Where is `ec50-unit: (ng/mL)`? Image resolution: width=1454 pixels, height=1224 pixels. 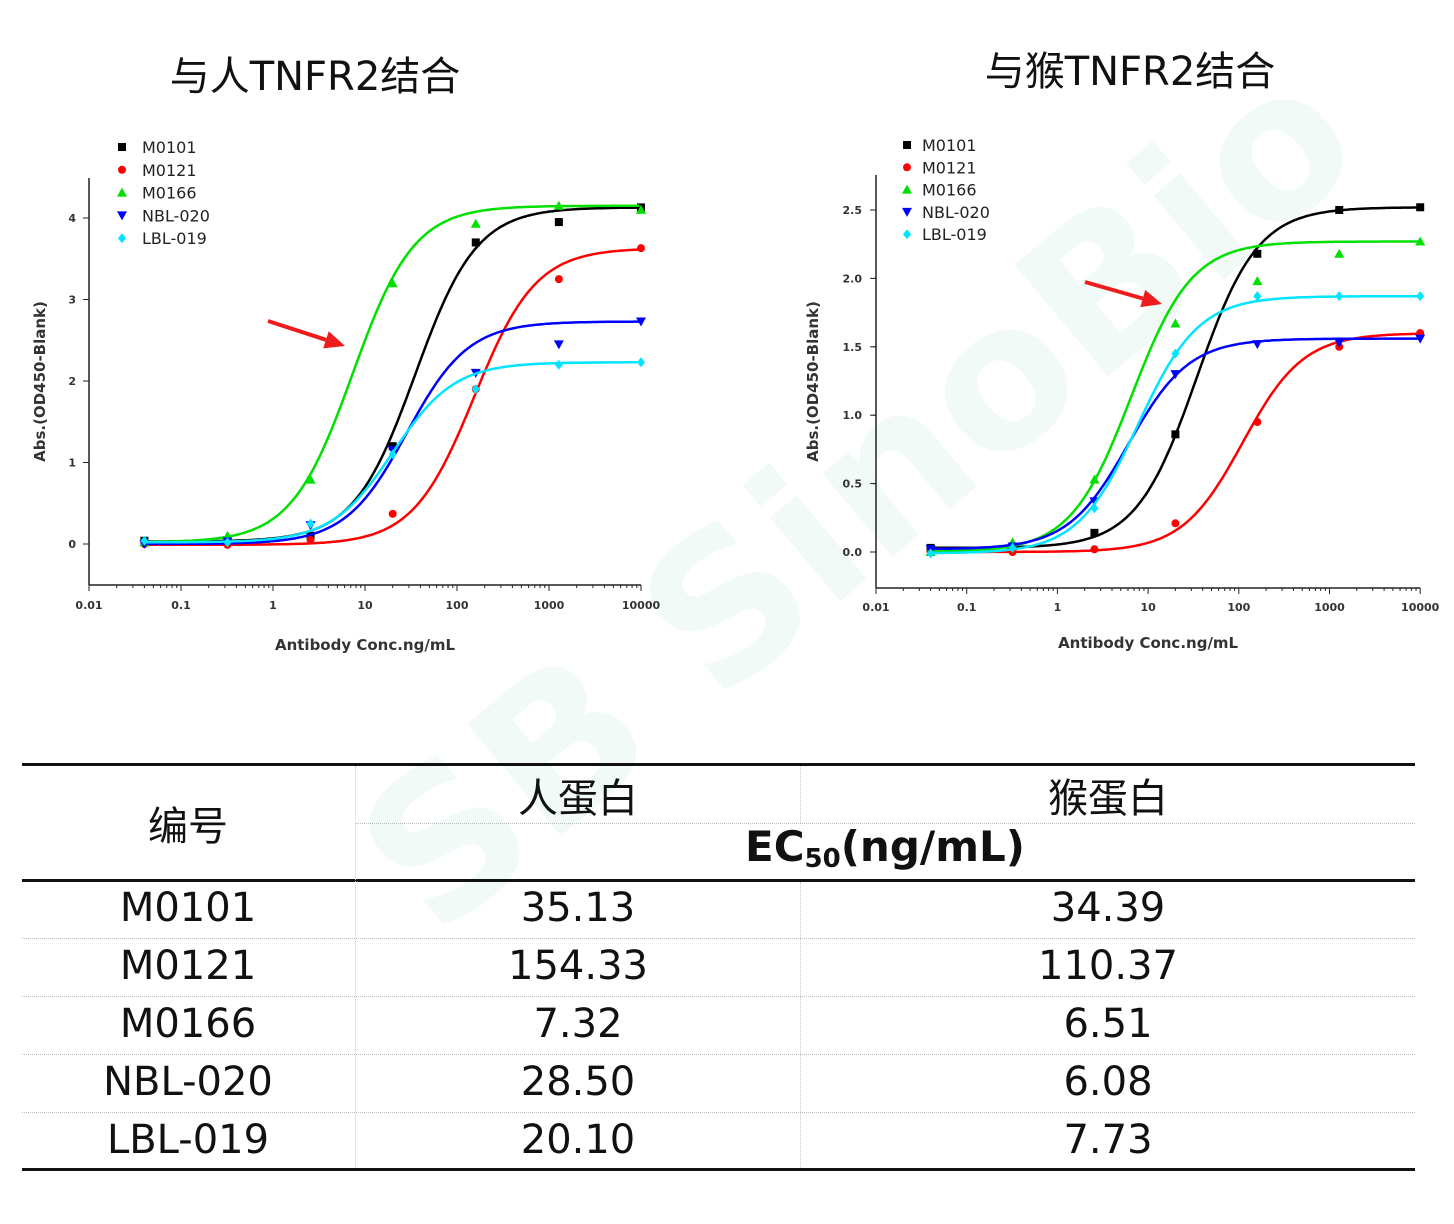 ec50-unit: (ng/mL) is located at coordinates (932, 846).